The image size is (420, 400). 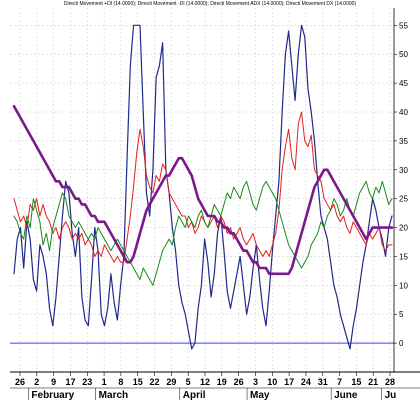 What do you see at coordinates (255, 382) in the screenshot?
I see `x-date-label: 3` at bounding box center [255, 382].